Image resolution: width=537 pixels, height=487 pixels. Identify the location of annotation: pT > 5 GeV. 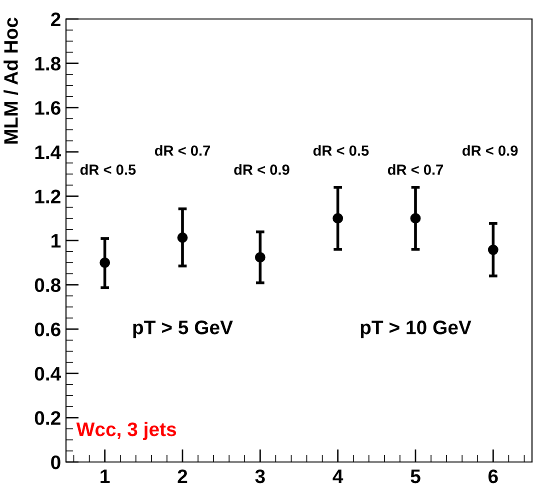
(183, 329).